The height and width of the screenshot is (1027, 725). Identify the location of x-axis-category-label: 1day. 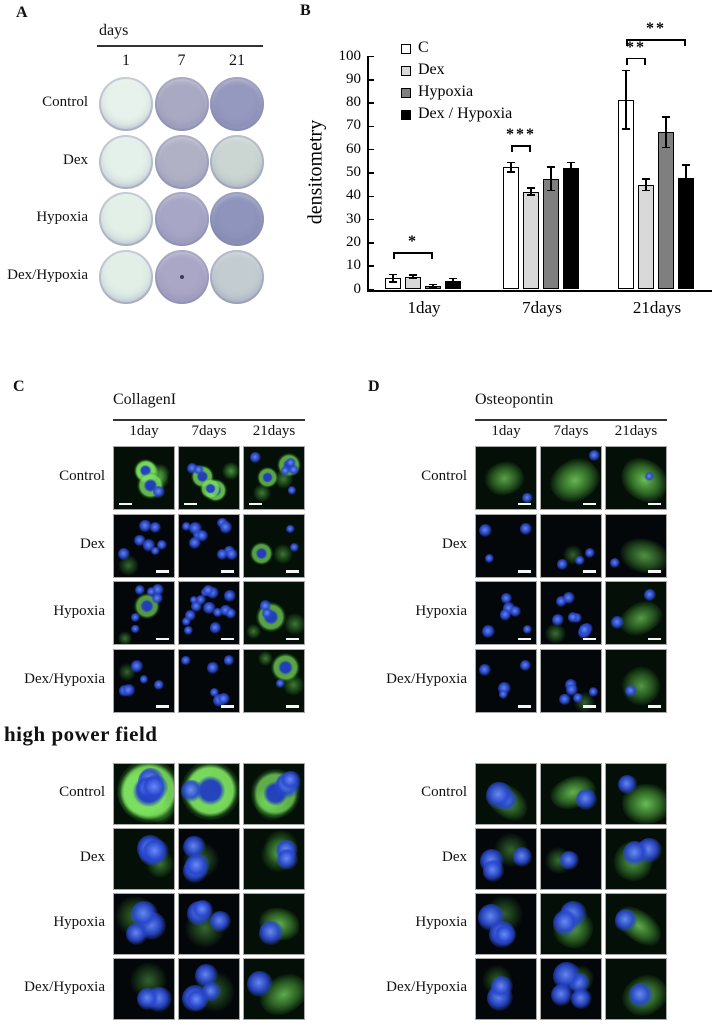
(424, 307).